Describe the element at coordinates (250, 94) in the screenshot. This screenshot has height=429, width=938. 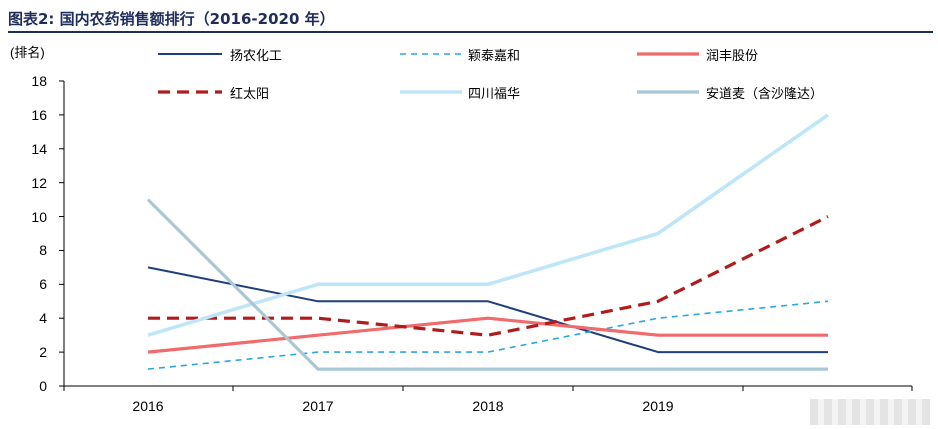
I see `legend-label: 红太阳` at that location.